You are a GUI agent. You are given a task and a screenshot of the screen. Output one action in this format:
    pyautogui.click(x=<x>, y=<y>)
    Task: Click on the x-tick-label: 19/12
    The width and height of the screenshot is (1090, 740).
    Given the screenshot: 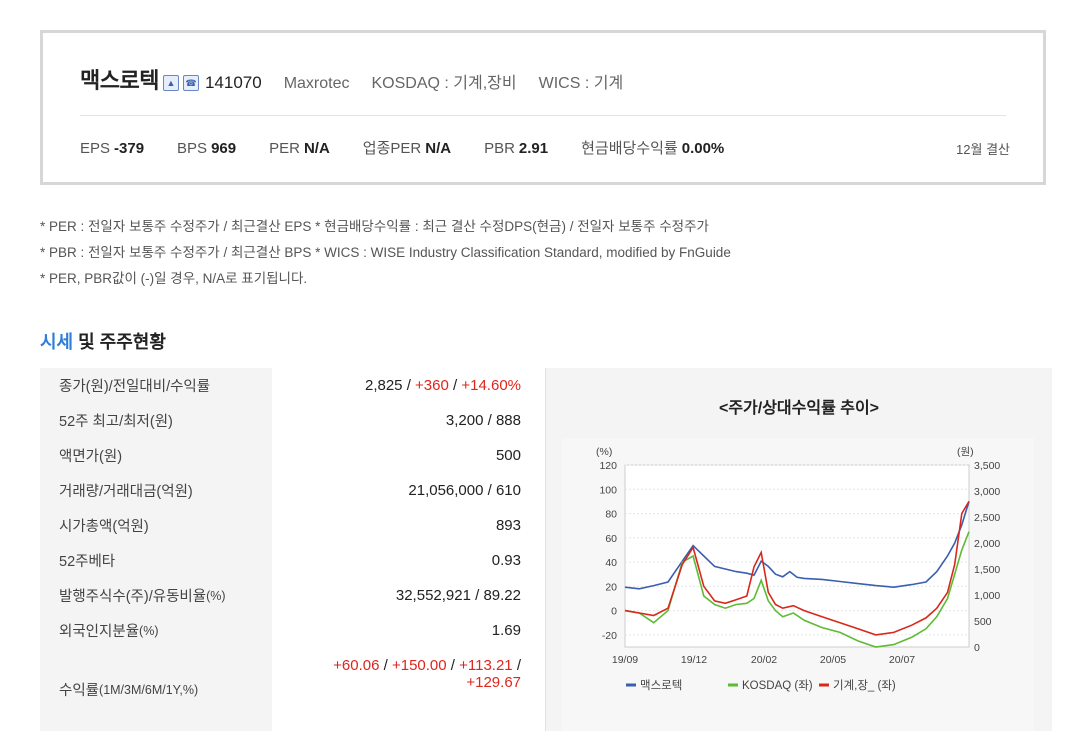 What is the action you would take?
    pyautogui.click(x=694, y=660)
    